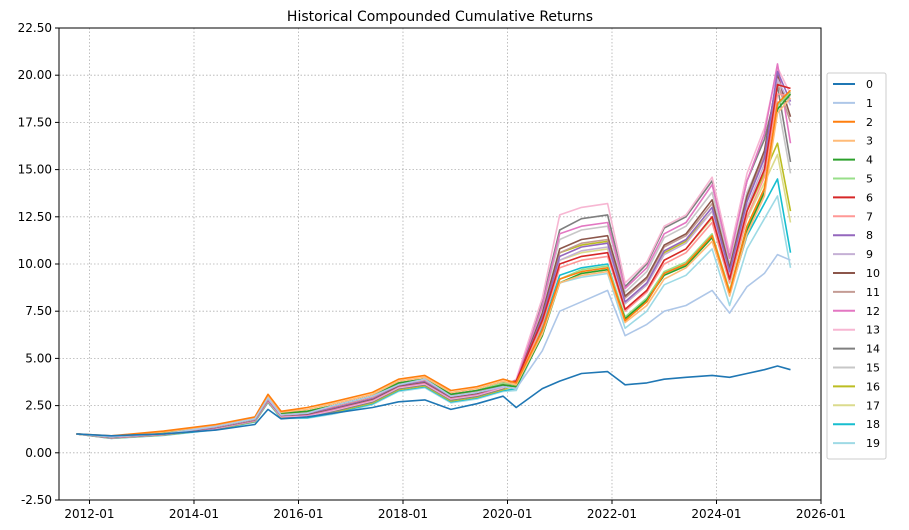 This screenshot has height=530, width=909. What do you see at coordinates (873, 386) in the screenshot?
I see `legend-label-16: 16` at bounding box center [873, 386].